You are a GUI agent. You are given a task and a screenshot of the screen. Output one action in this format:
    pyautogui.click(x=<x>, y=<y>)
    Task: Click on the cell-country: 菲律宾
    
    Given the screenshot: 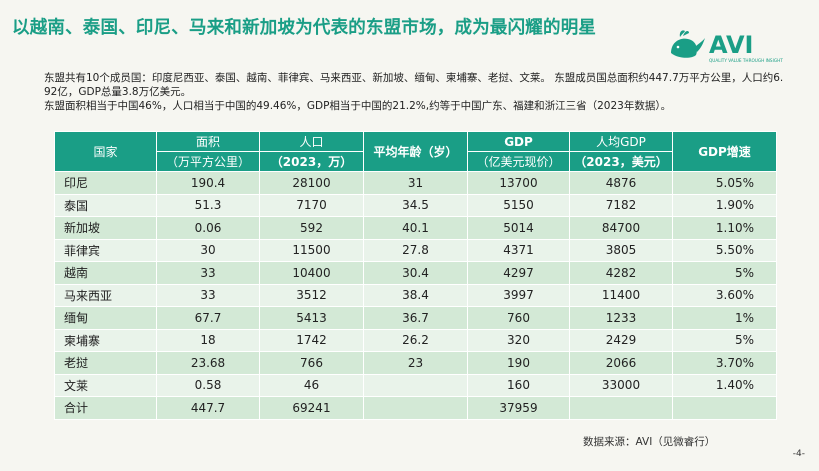 What is the action you would take?
    pyautogui.click(x=105, y=250)
    